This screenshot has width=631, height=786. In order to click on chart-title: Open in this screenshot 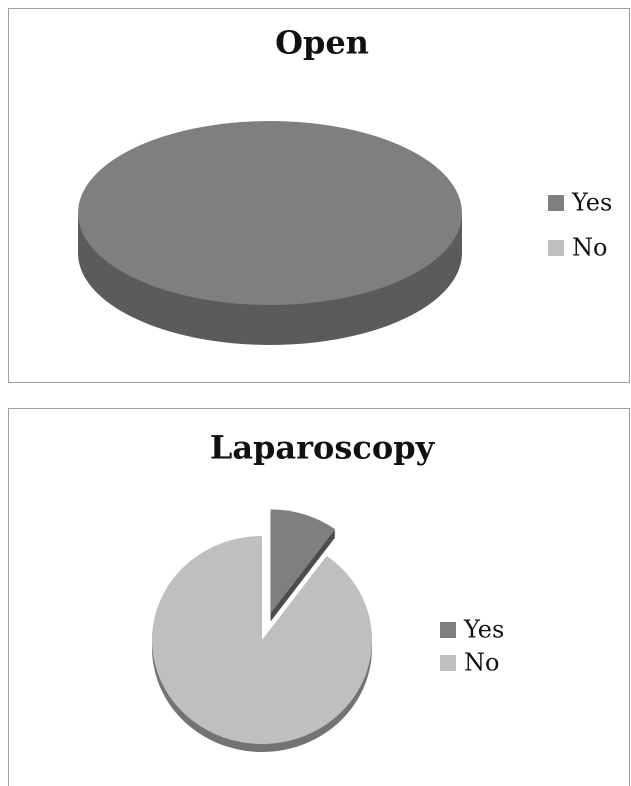, I will do `click(322, 43)`.